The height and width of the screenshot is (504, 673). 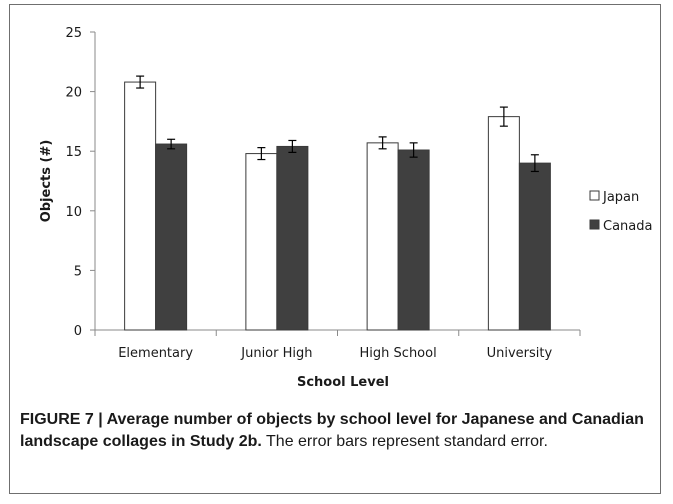 What do you see at coordinates (73, 93) in the screenshot?
I see `y-tick-label: 20` at bounding box center [73, 93].